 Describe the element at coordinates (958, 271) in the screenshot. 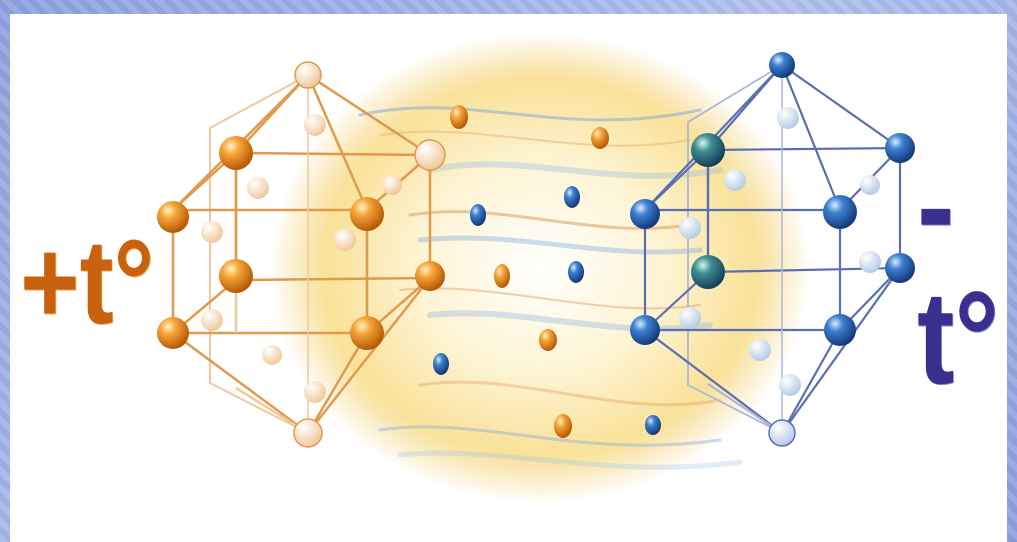

I see `cooling-label: -t°` at that location.